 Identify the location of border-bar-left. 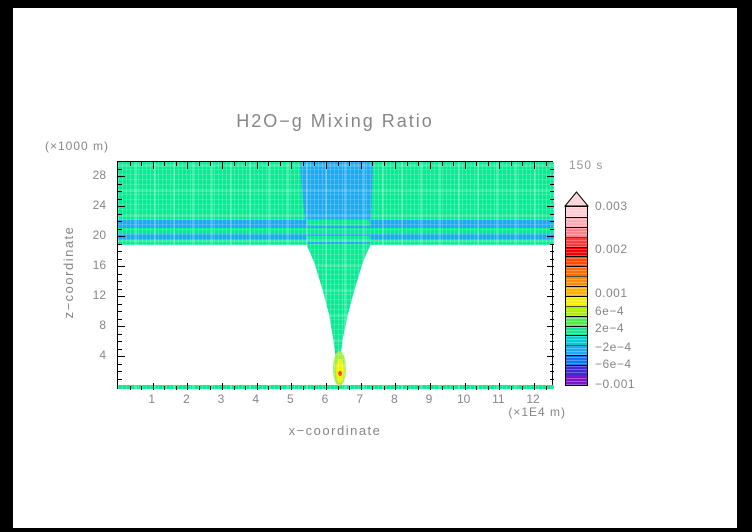
(6, 266).